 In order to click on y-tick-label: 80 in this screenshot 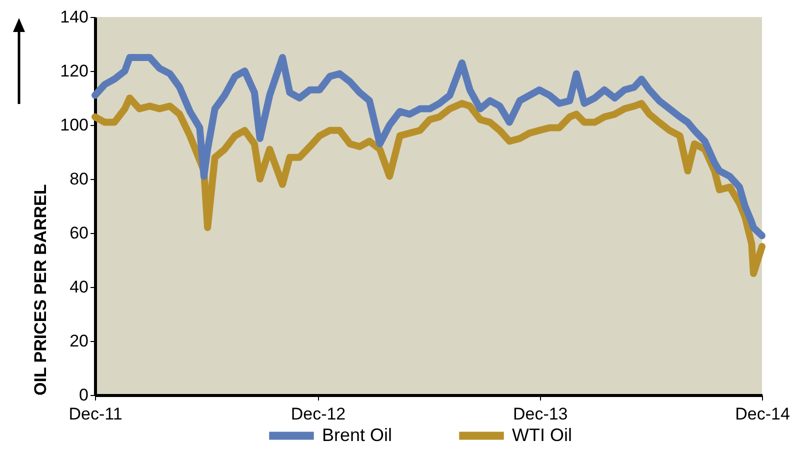, I will do `click(79, 179)`.